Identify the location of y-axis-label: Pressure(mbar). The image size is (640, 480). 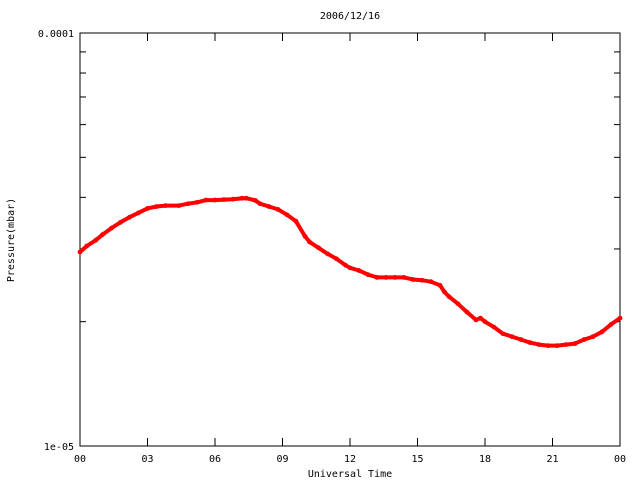
(11, 240).